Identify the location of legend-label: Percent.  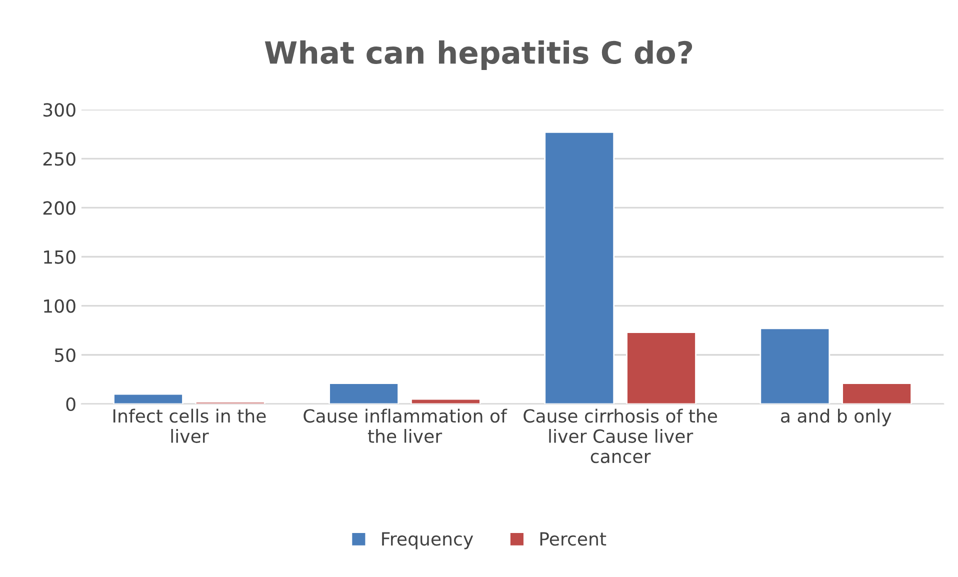
(573, 539).